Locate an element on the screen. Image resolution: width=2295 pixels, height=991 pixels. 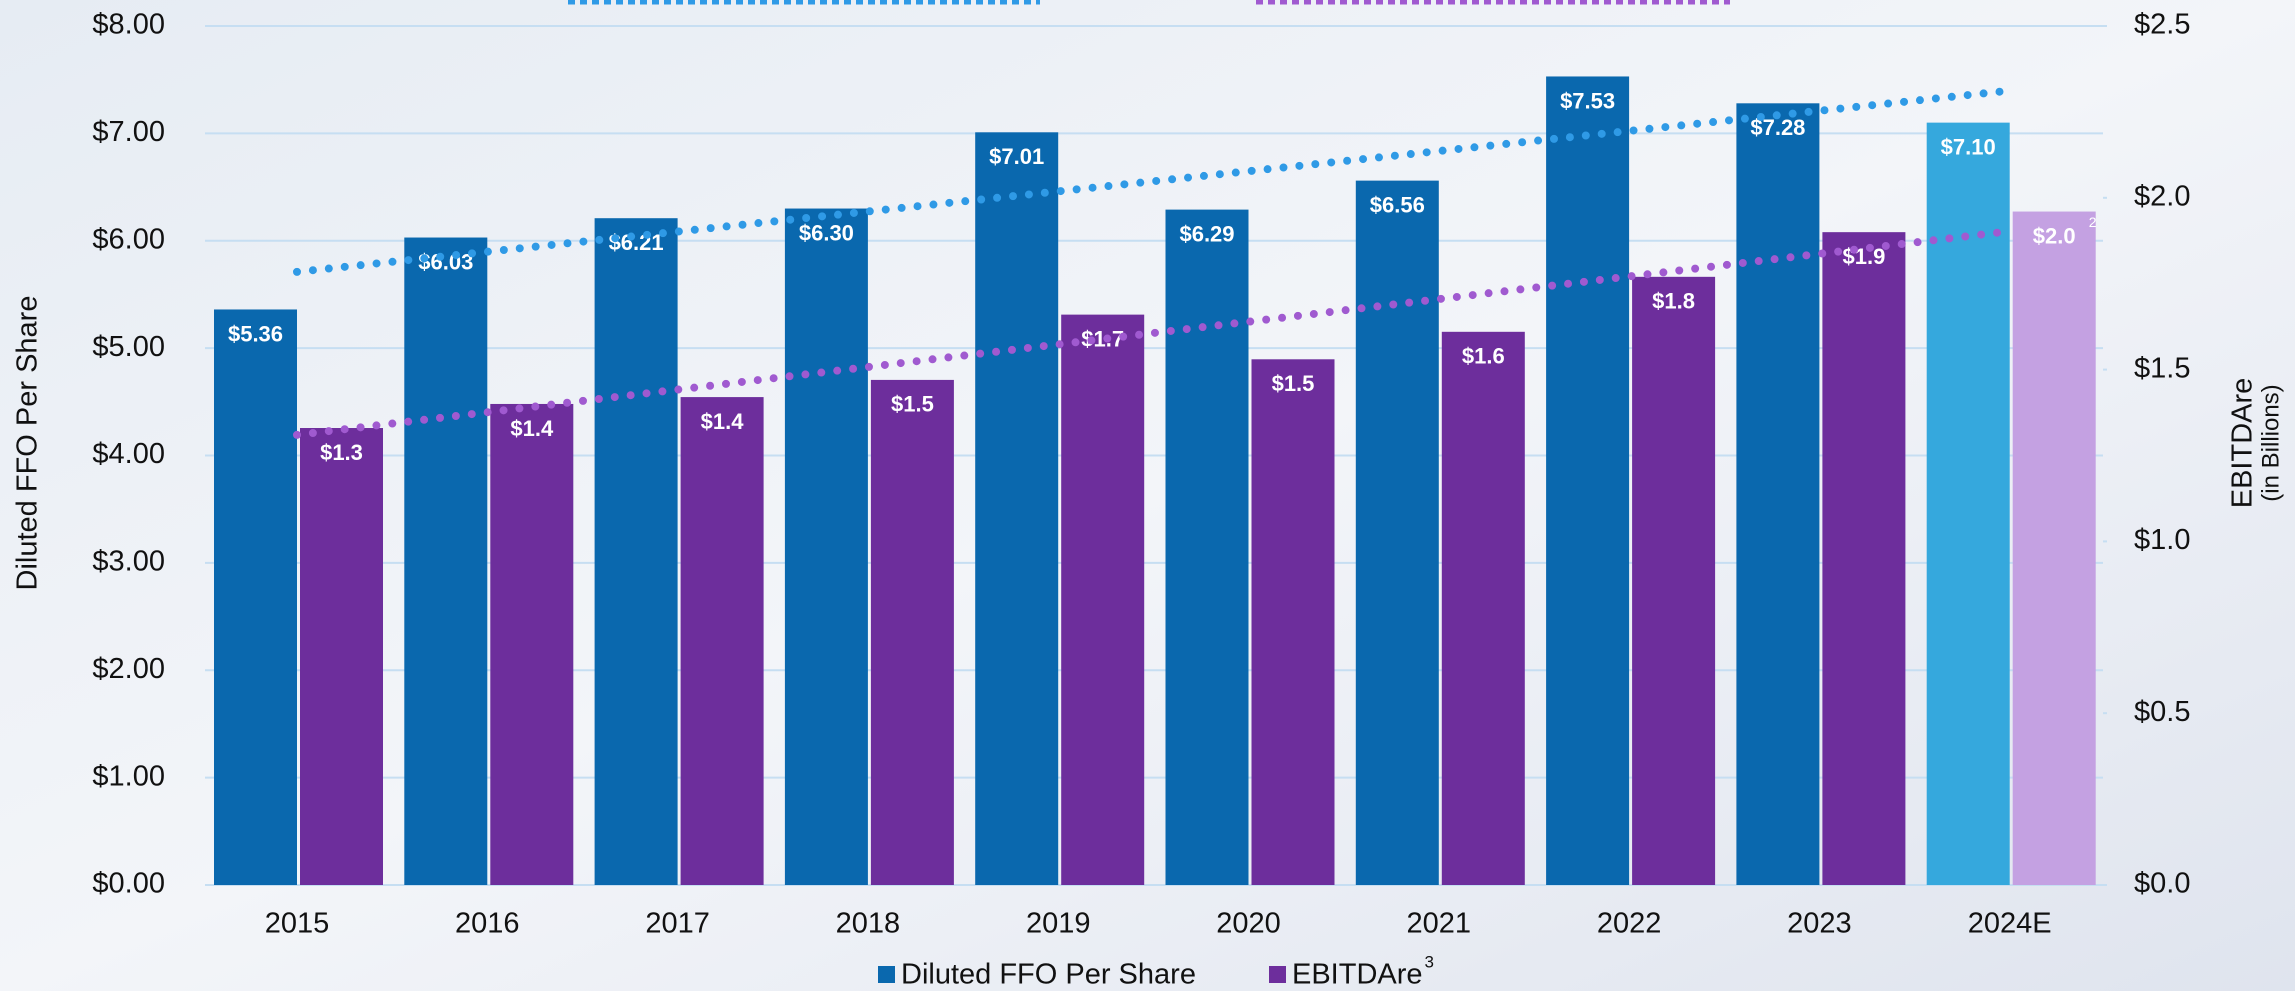
bar-value-label: $5.36 is located at coordinates (255, 333).